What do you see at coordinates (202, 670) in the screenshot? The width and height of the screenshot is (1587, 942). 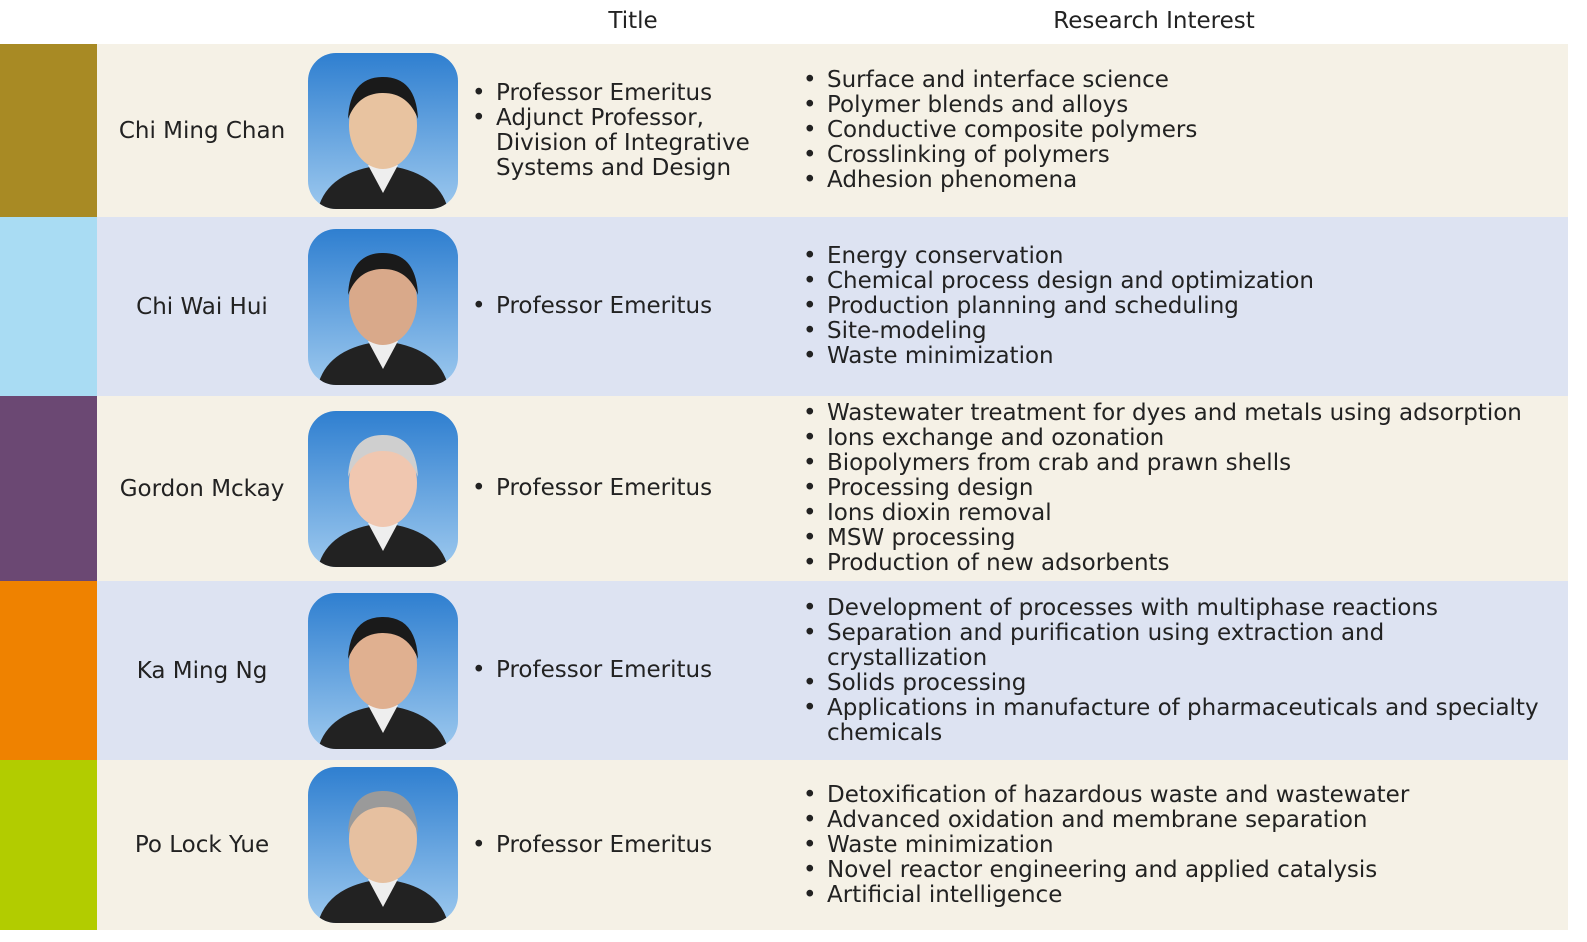 I see `person-name: Ka Ming Ng` at bounding box center [202, 670].